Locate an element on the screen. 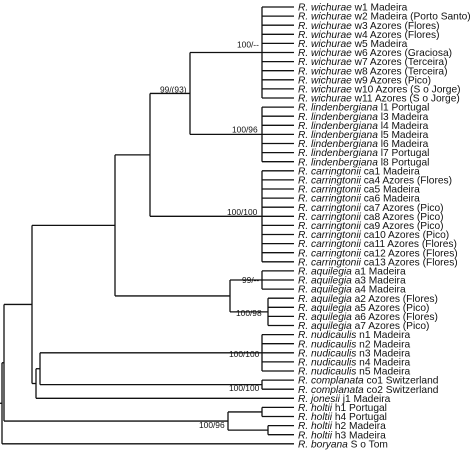 The width and height of the screenshot is (474, 460). support-aquilegia-clade: 100/98 is located at coordinates (249, 313).